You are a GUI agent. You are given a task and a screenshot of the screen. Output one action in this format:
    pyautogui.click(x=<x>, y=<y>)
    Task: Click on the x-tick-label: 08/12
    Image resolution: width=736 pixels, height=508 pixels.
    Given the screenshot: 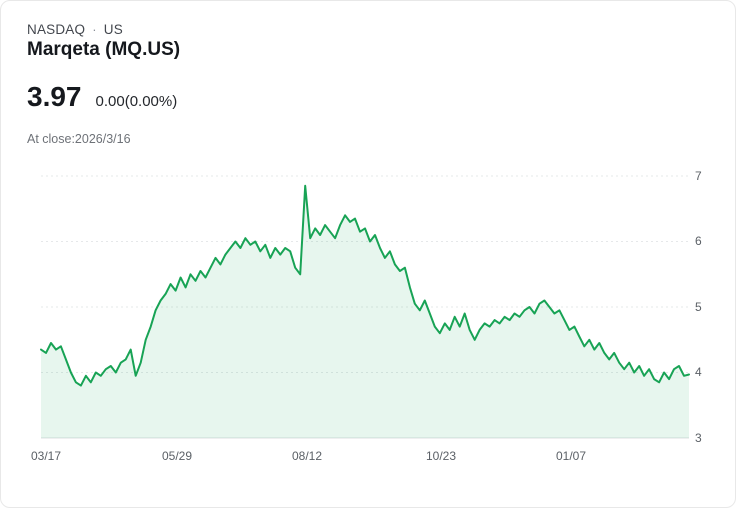 What is the action you would take?
    pyautogui.click(x=307, y=456)
    